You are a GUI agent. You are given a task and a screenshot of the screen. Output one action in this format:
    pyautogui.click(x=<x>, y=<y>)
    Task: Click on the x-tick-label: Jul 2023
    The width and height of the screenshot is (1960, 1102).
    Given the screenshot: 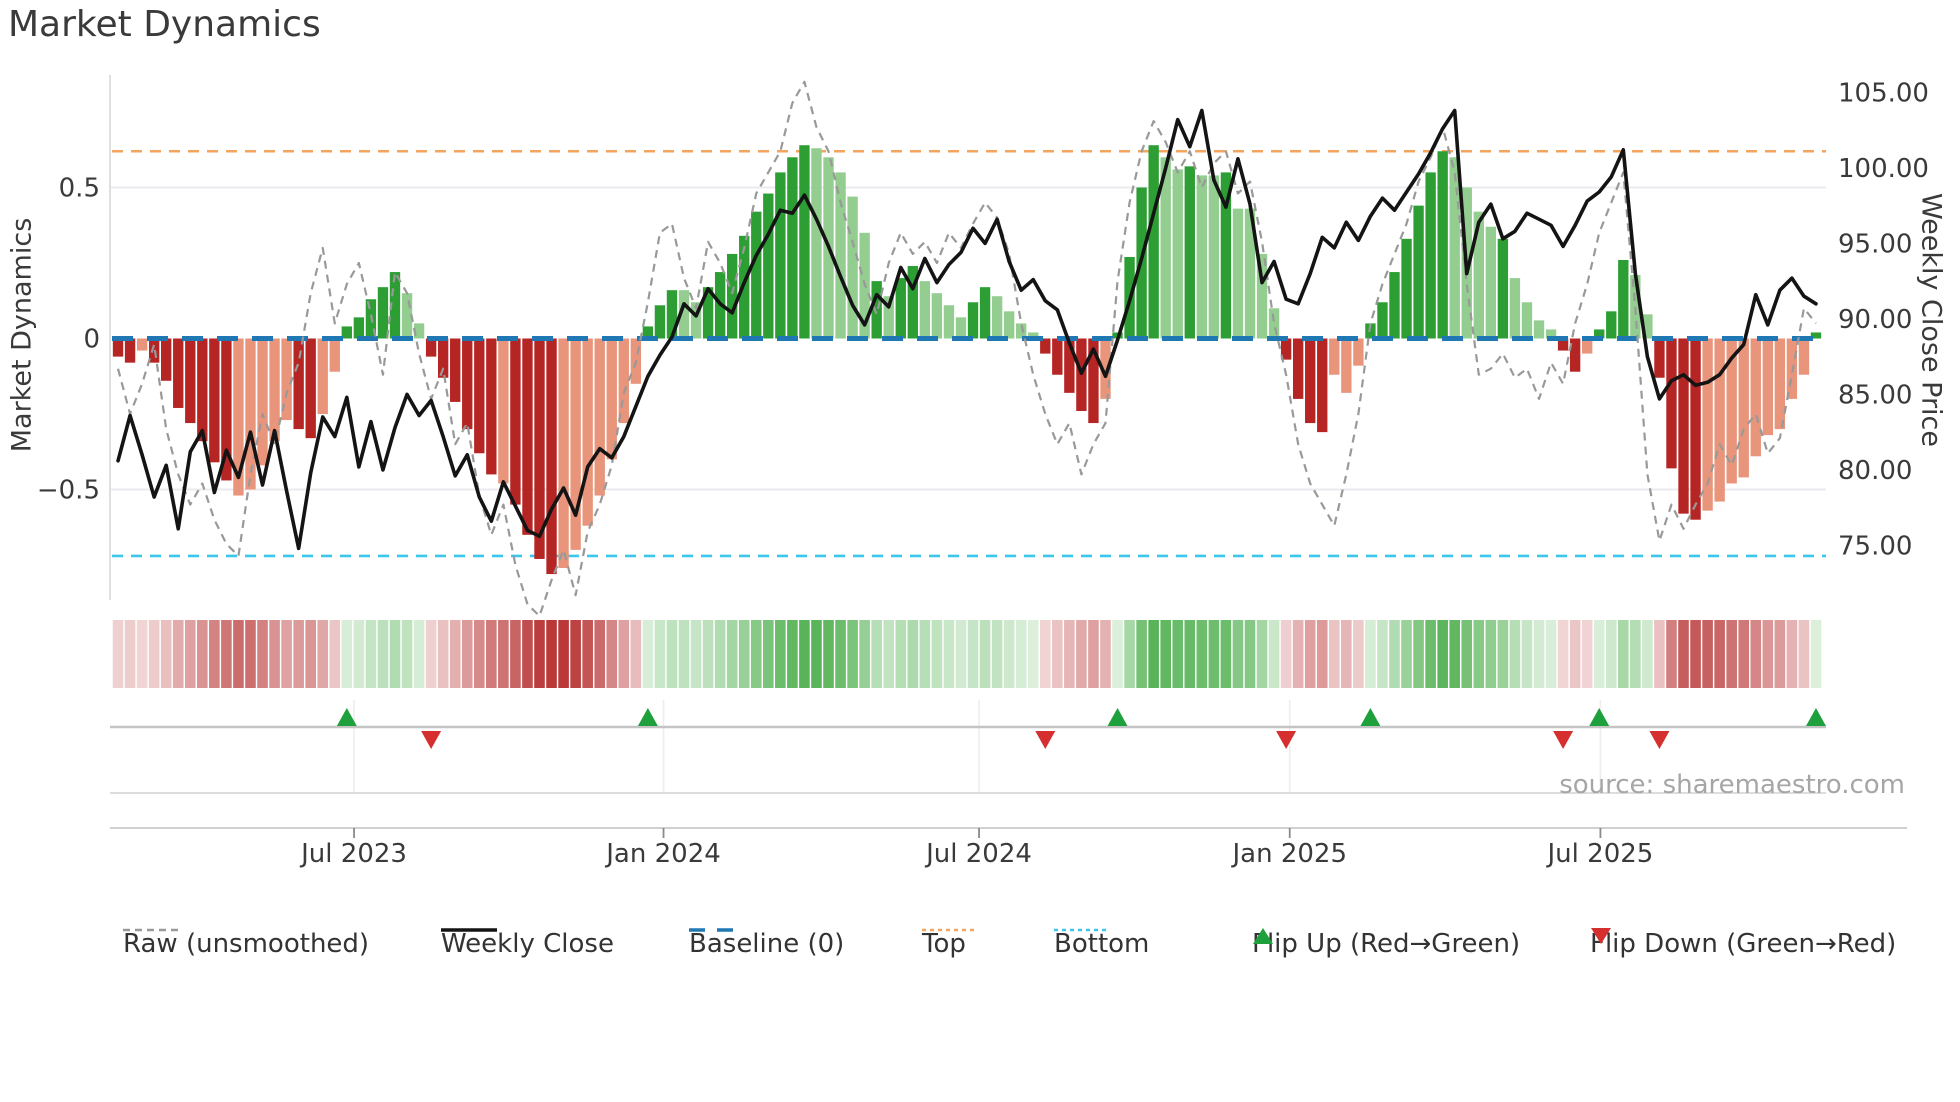 What is the action you would take?
    pyautogui.click(x=353, y=854)
    